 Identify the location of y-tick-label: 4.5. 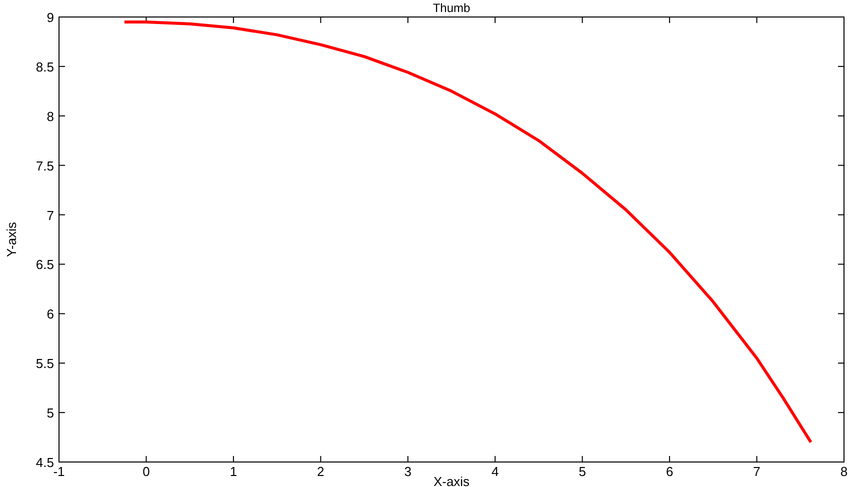
(45, 462).